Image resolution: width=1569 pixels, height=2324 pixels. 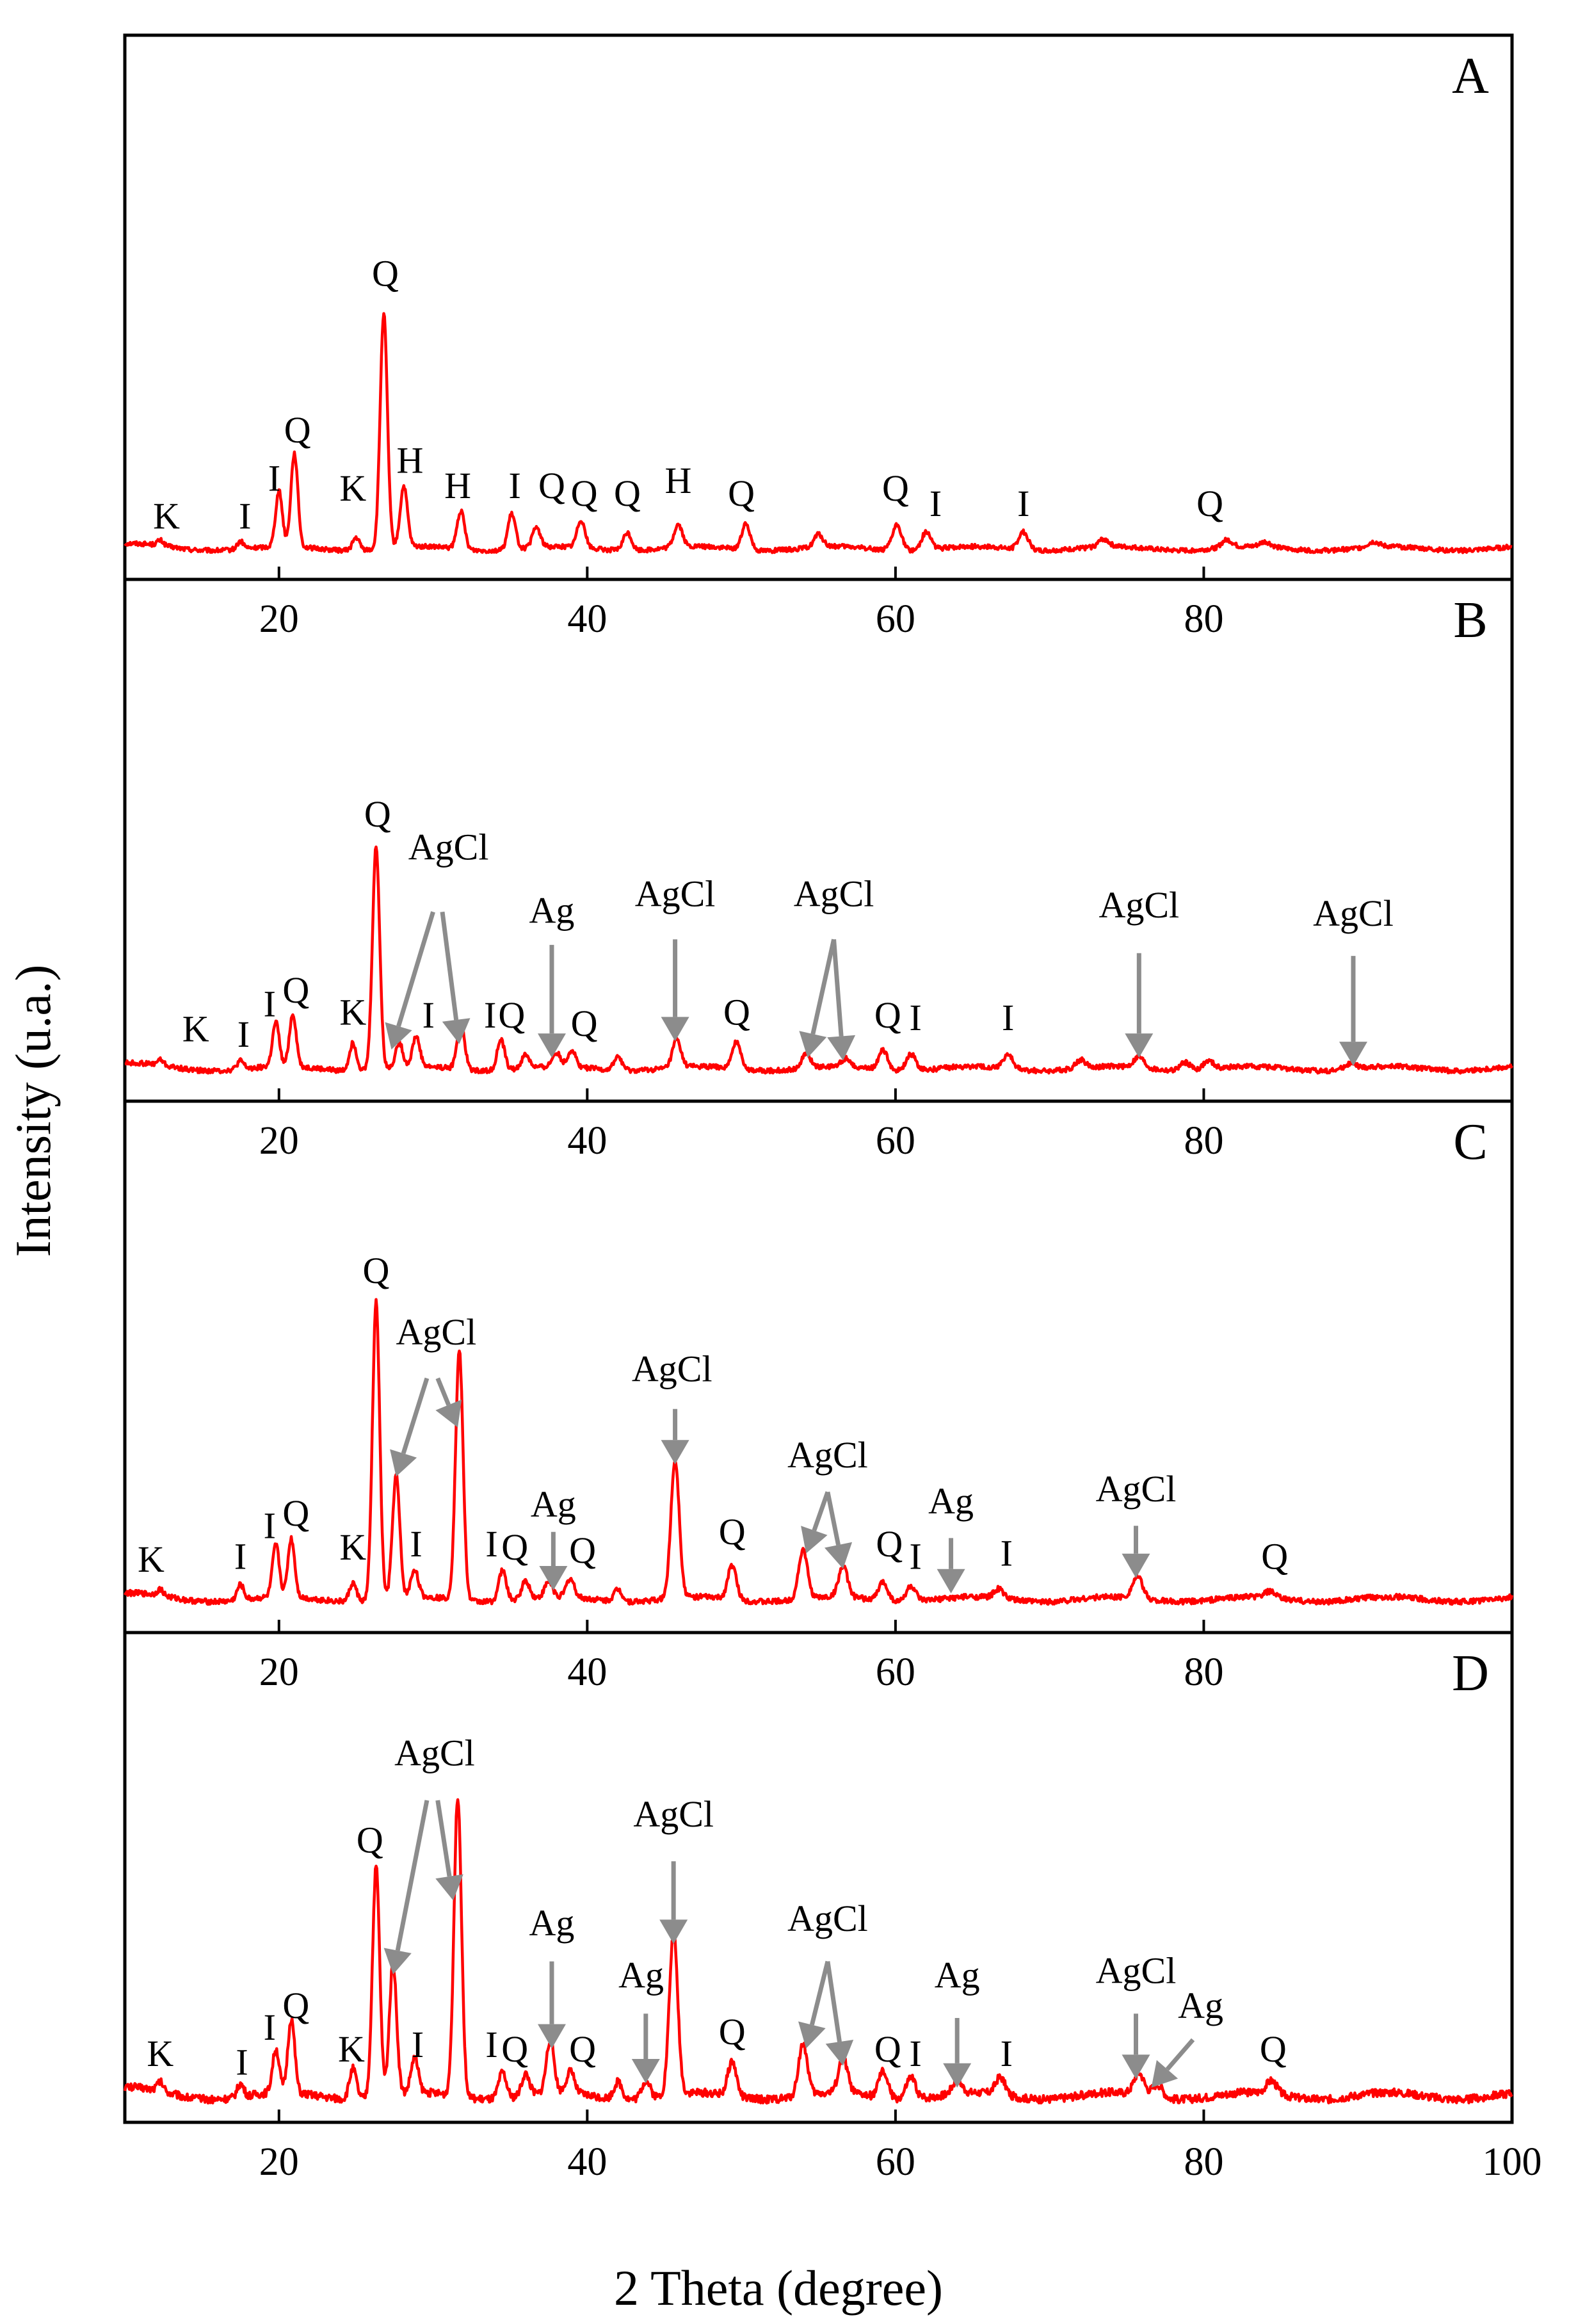 I want to click on xrd-trace-A, so click(x=818, y=433).